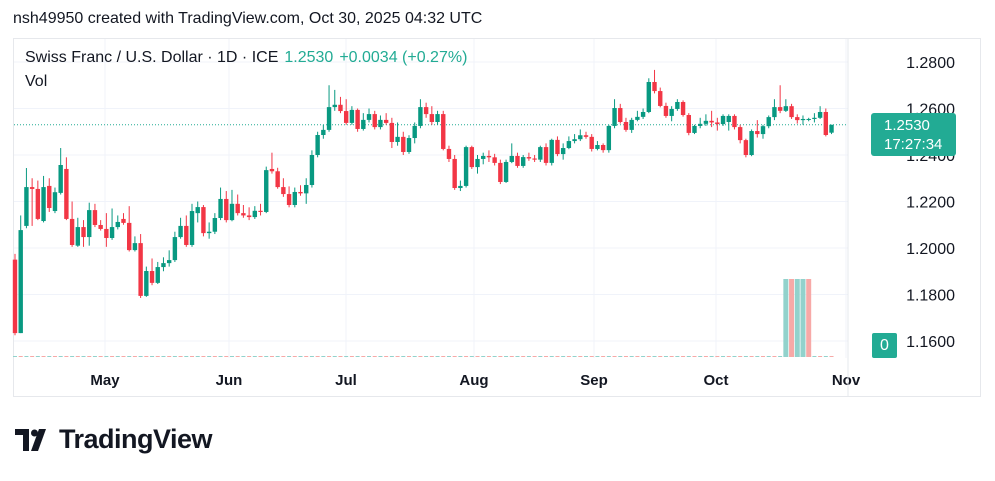 The height and width of the screenshot is (481, 995). What do you see at coordinates (913, 134) in the screenshot?
I see `current-price-label: 1.2530 17:27:34` at bounding box center [913, 134].